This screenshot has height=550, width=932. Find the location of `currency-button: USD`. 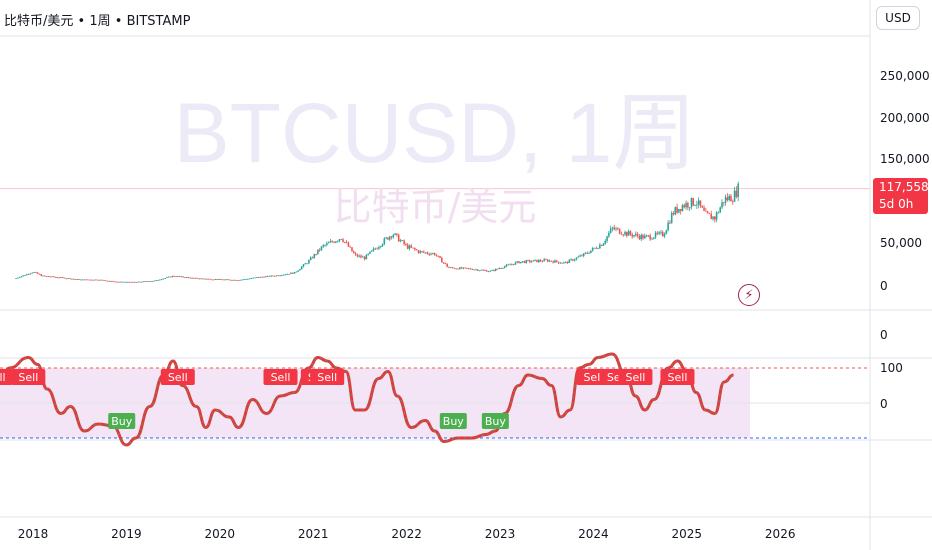

currency-button: USD is located at coordinates (898, 18).